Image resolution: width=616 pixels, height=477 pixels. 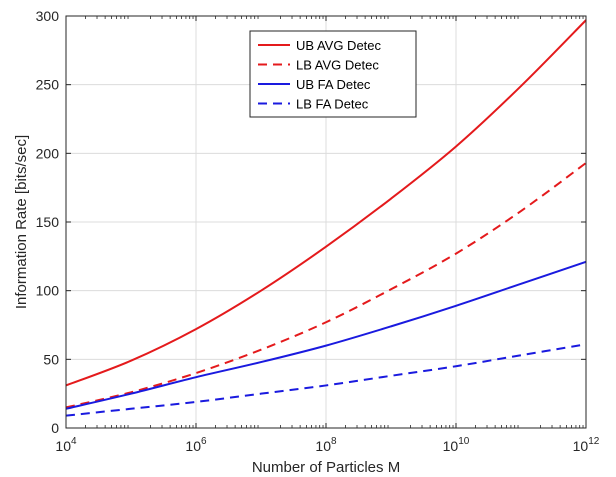 I want to click on x-tick-label: 10⁸, so click(x=326, y=445).